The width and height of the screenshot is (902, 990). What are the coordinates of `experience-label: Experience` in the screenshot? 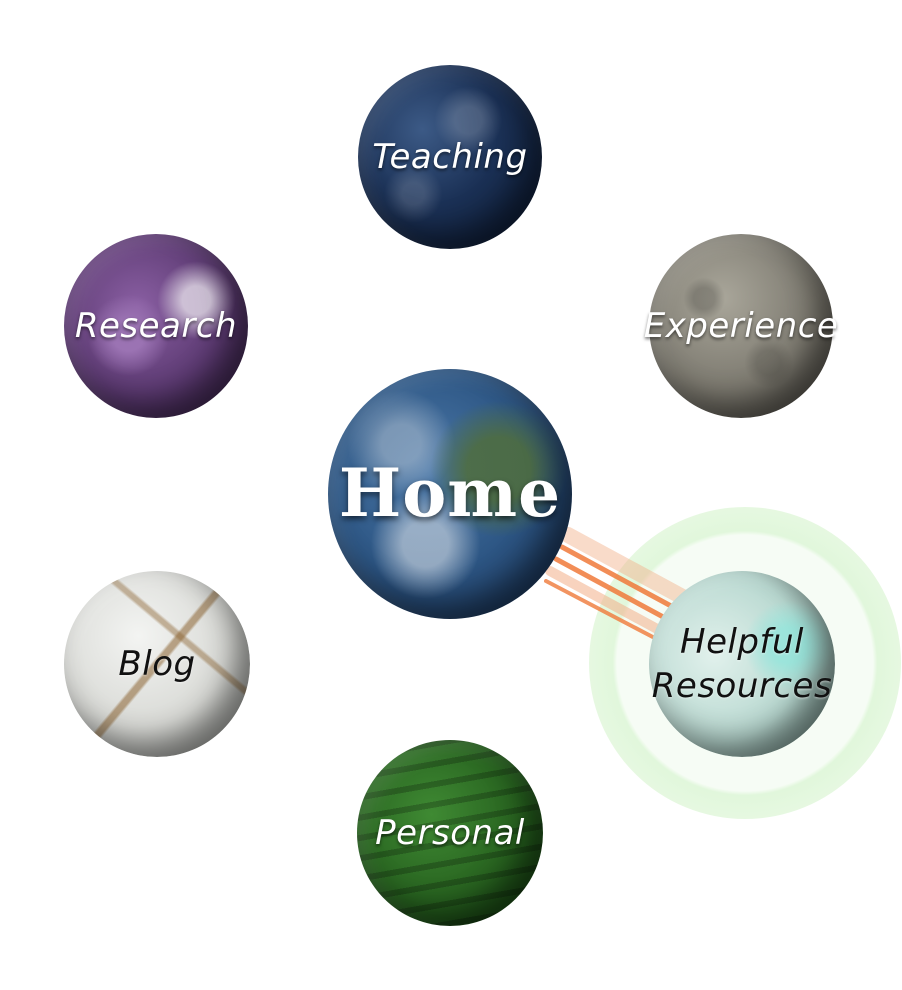 It's located at (741, 325).